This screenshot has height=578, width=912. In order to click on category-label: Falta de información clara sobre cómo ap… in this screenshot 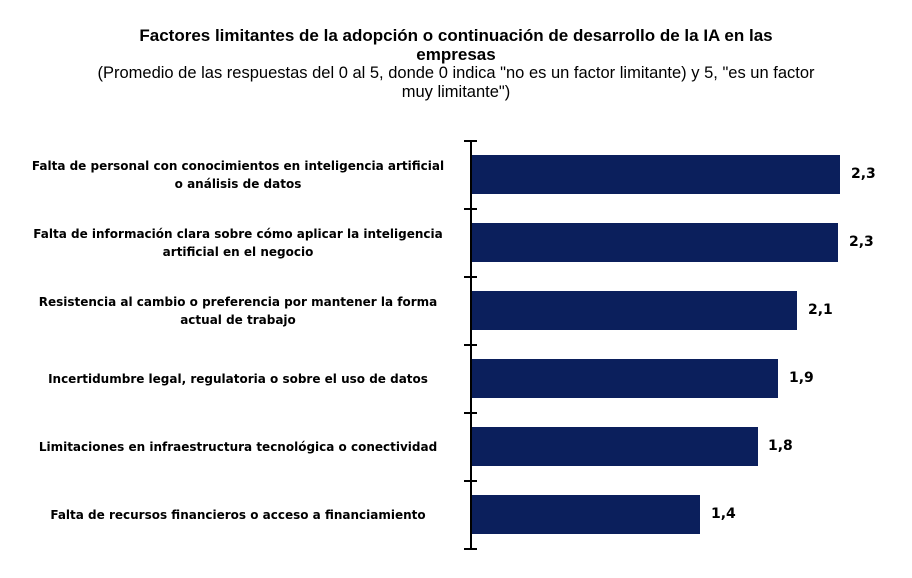, I will do `click(238, 243)`.